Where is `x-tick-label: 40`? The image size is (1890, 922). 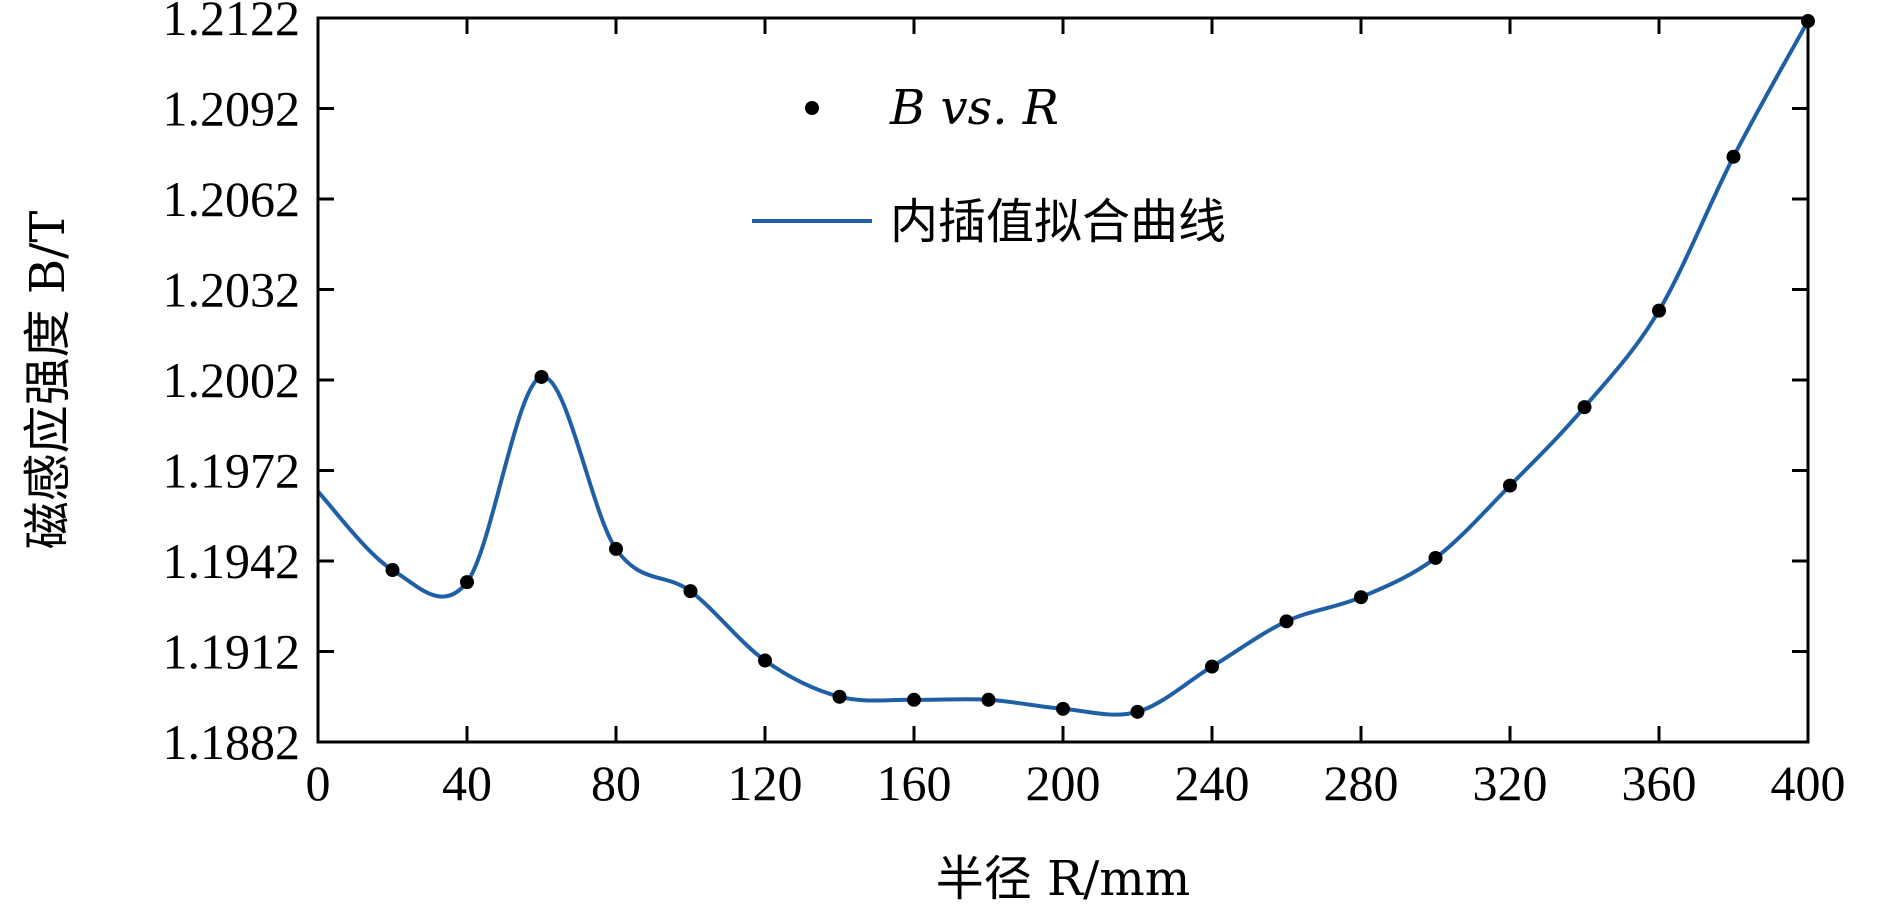 x-tick-label: 40 is located at coordinates (467, 783).